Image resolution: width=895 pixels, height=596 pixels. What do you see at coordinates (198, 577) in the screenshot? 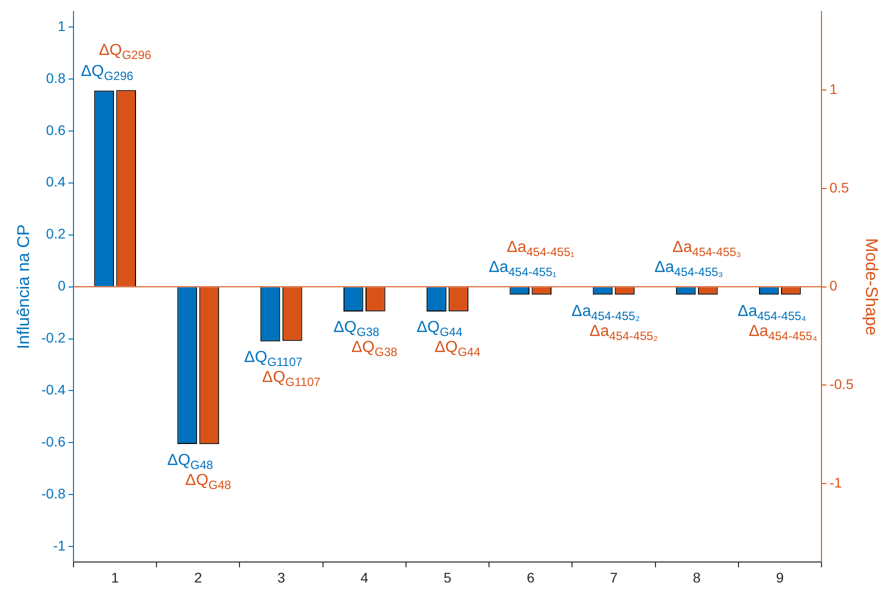
I see `x-tick-label: 2` at bounding box center [198, 577].